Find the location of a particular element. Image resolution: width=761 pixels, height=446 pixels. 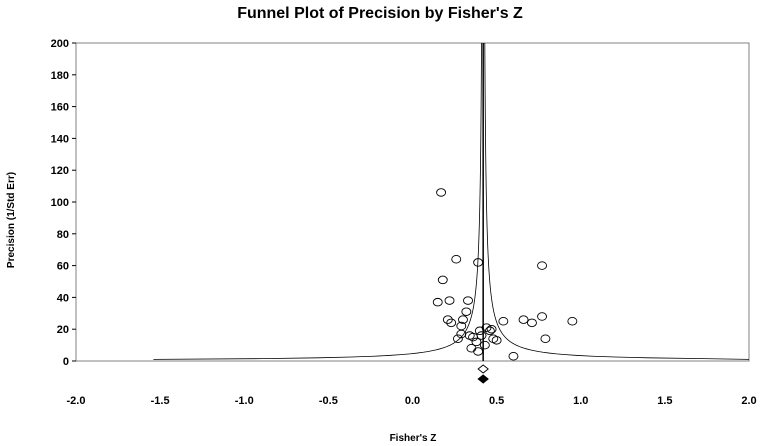

y-axis: 0 20 40 60 80 100 120 140 160 180 200 is located at coordinates (63, 203).